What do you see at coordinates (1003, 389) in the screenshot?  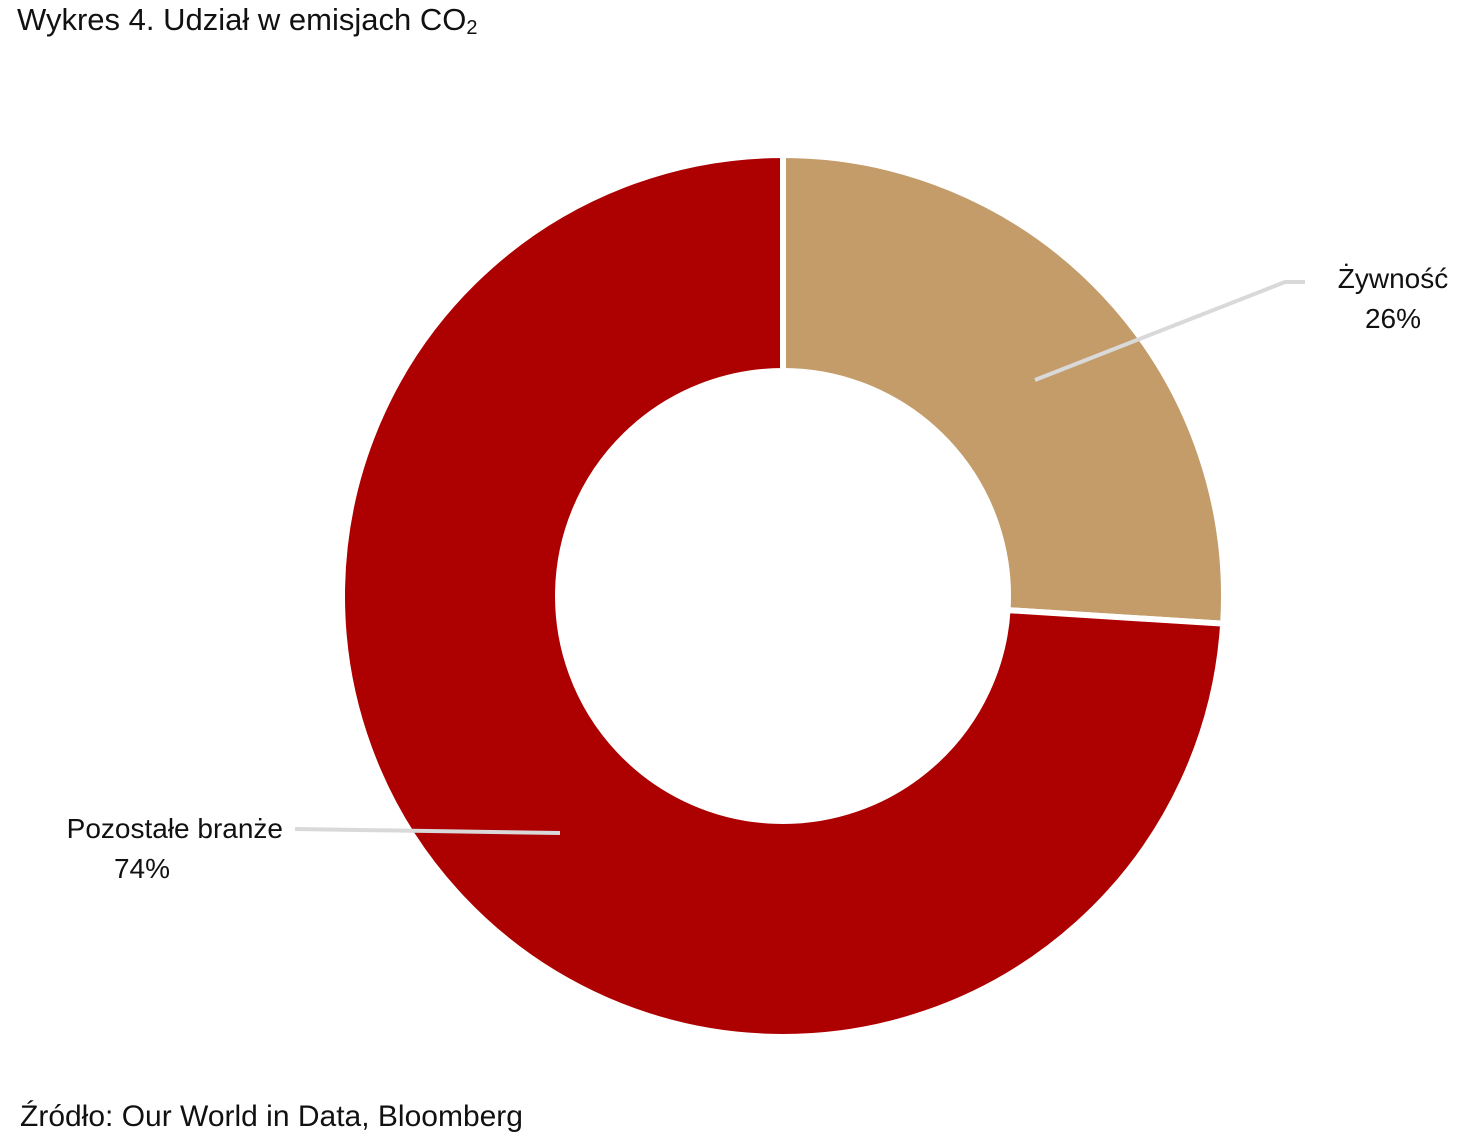 I see `slice-zywnosc` at bounding box center [1003, 389].